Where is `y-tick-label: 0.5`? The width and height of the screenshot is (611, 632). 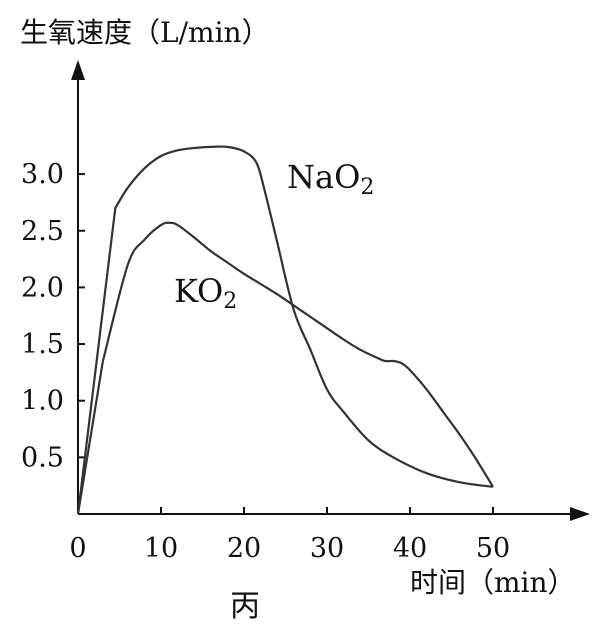
y-tick-label: 0.5 is located at coordinates (42, 457).